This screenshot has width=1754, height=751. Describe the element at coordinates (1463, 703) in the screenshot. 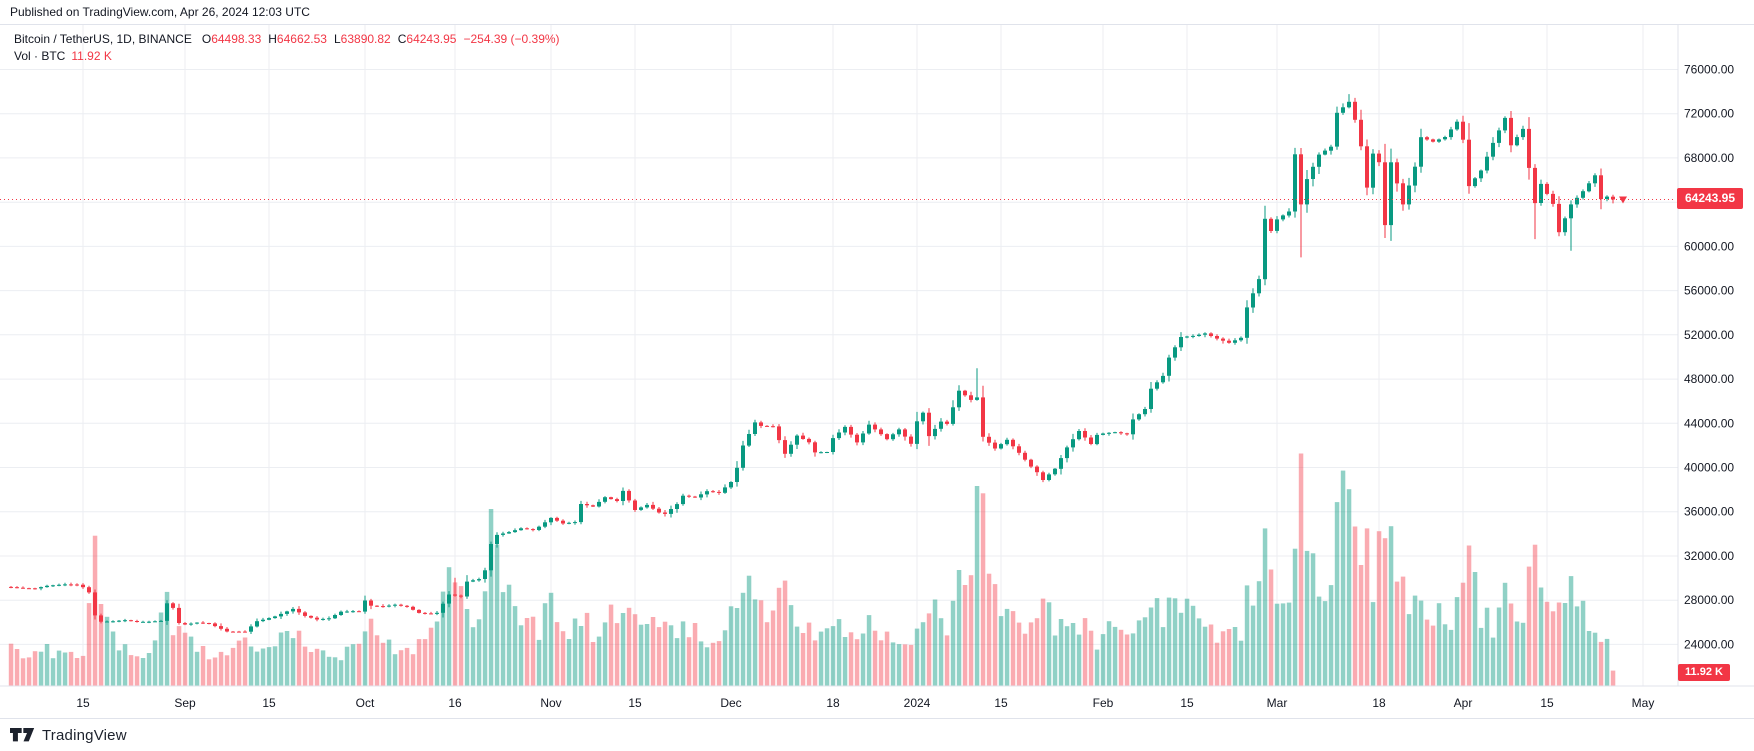

I see `svg-text: Apr` at that location.